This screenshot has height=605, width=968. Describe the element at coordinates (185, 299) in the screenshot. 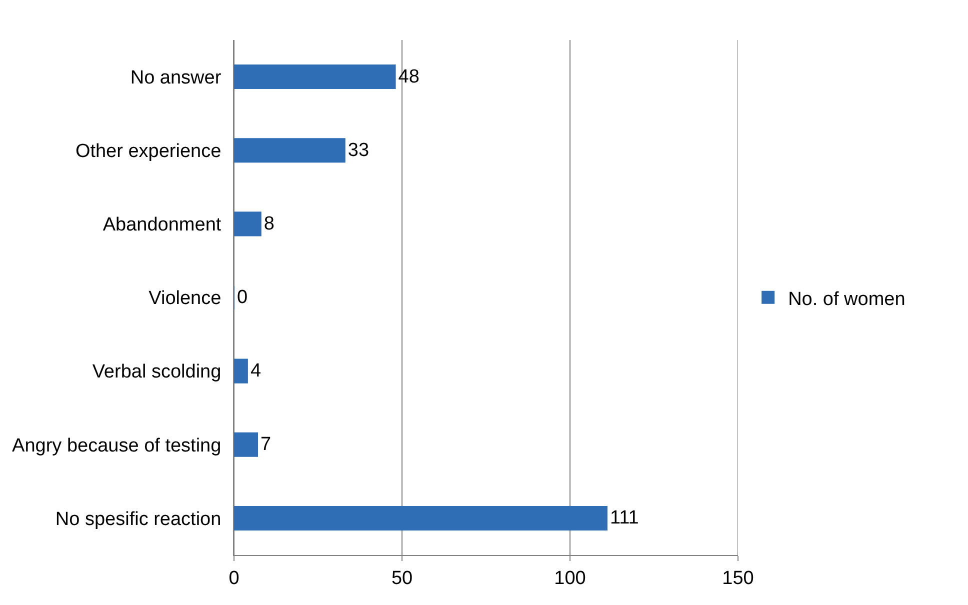

I see `y-tick-label: Violence` at that location.